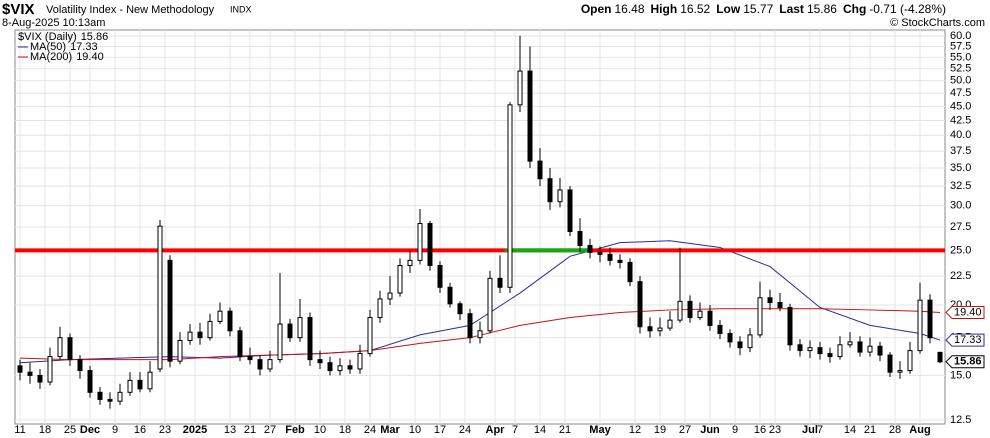  I want to click on x-tick-label: 24, so click(465, 430).